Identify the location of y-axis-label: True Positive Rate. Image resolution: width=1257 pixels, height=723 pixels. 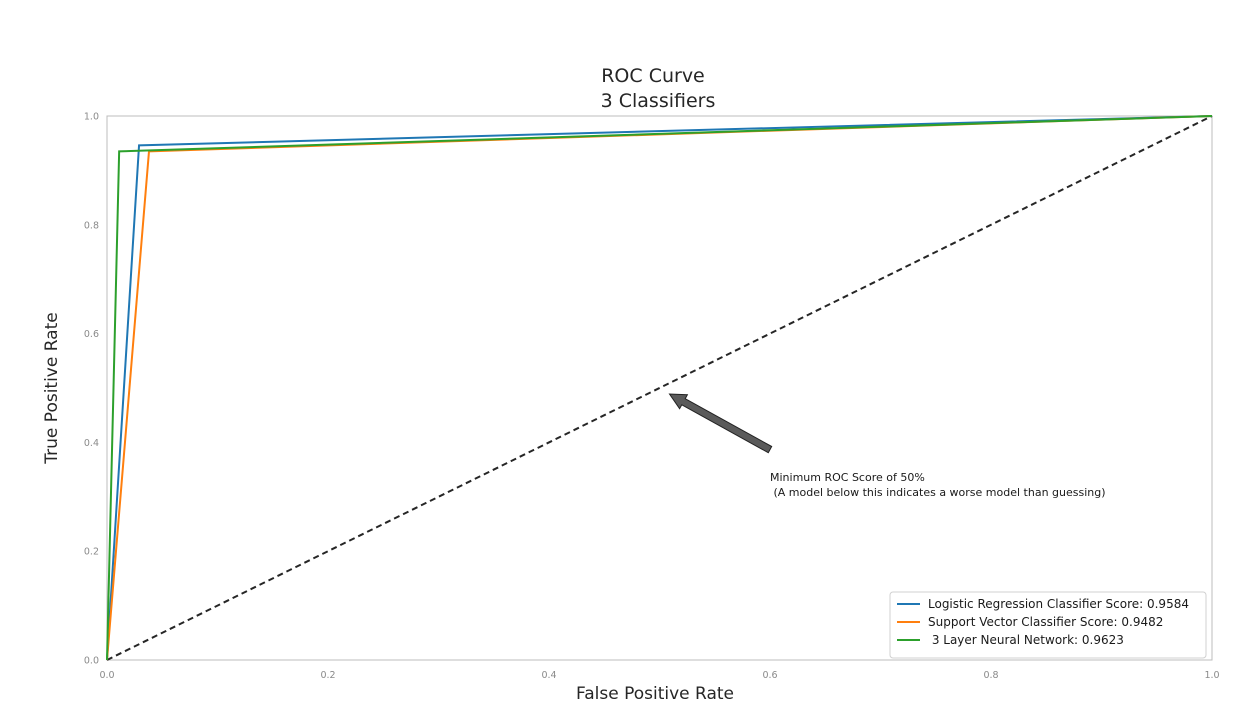
(52, 388).